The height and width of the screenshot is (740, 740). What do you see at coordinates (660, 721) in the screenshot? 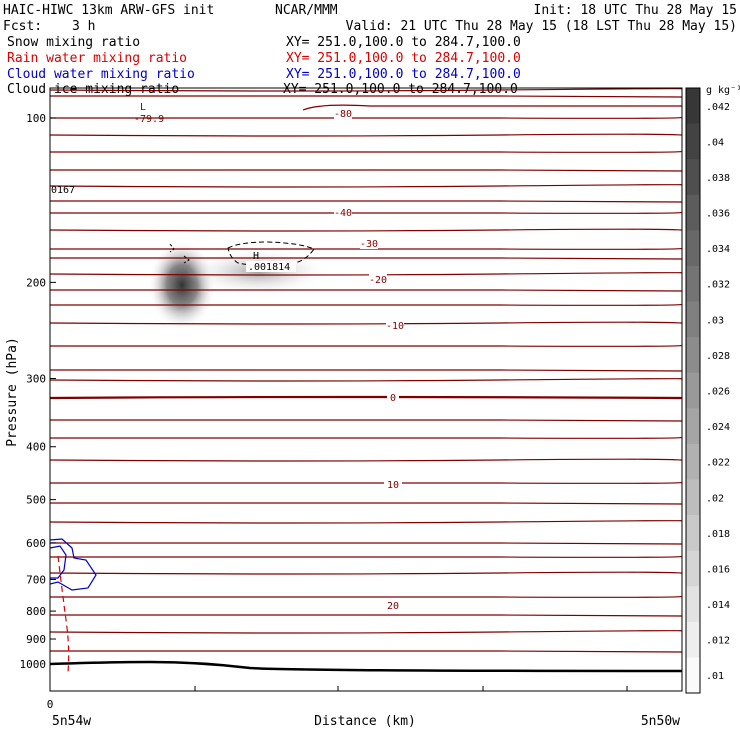
I see `x-end-label: 5n50w` at bounding box center [660, 721].